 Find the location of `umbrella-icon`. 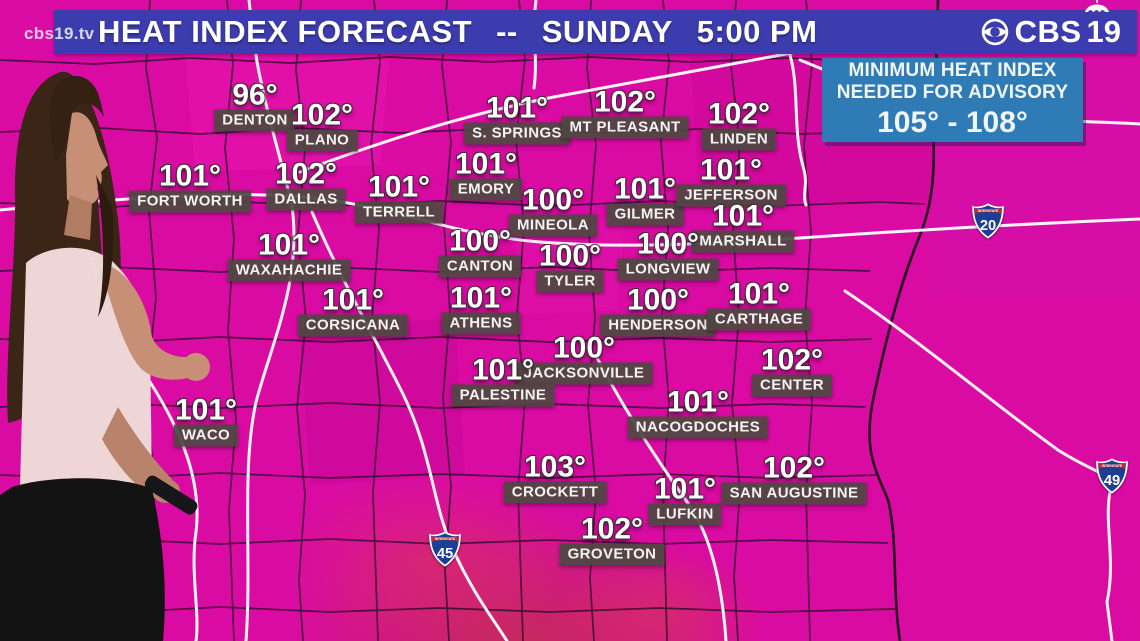

umbrella-icon is located at coordinates (1096, 6).